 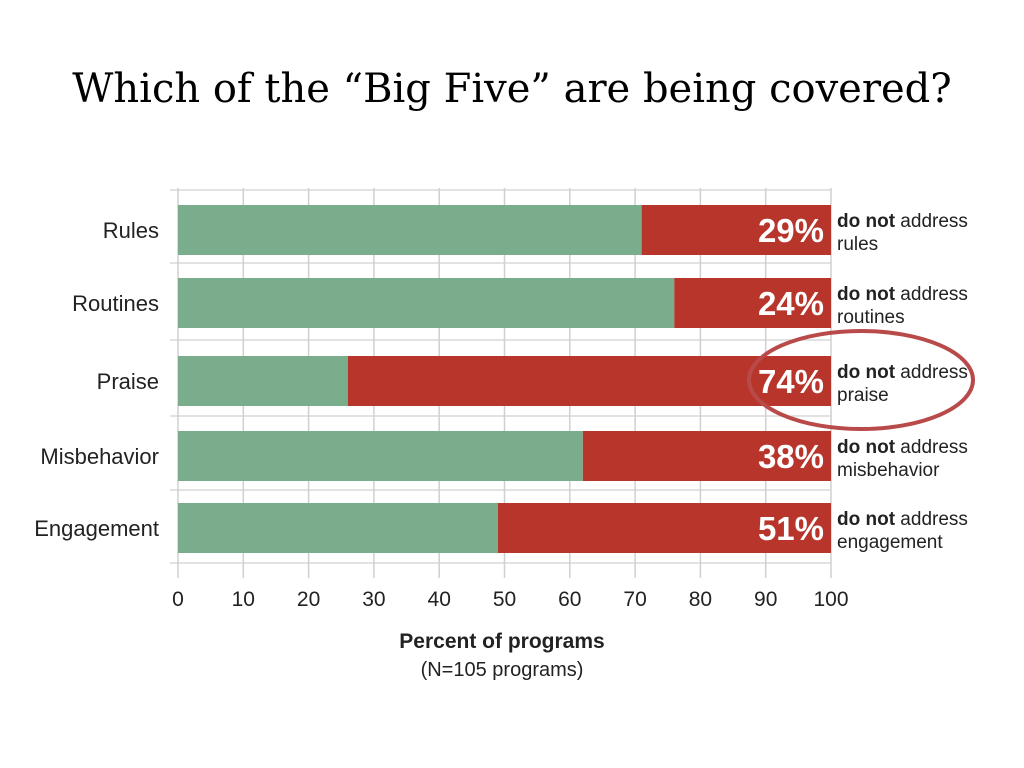 What do you see at coordinates (504, 599) in the screenshot?
I see `x-tick-label: 50` at bounding box center [504, 599].